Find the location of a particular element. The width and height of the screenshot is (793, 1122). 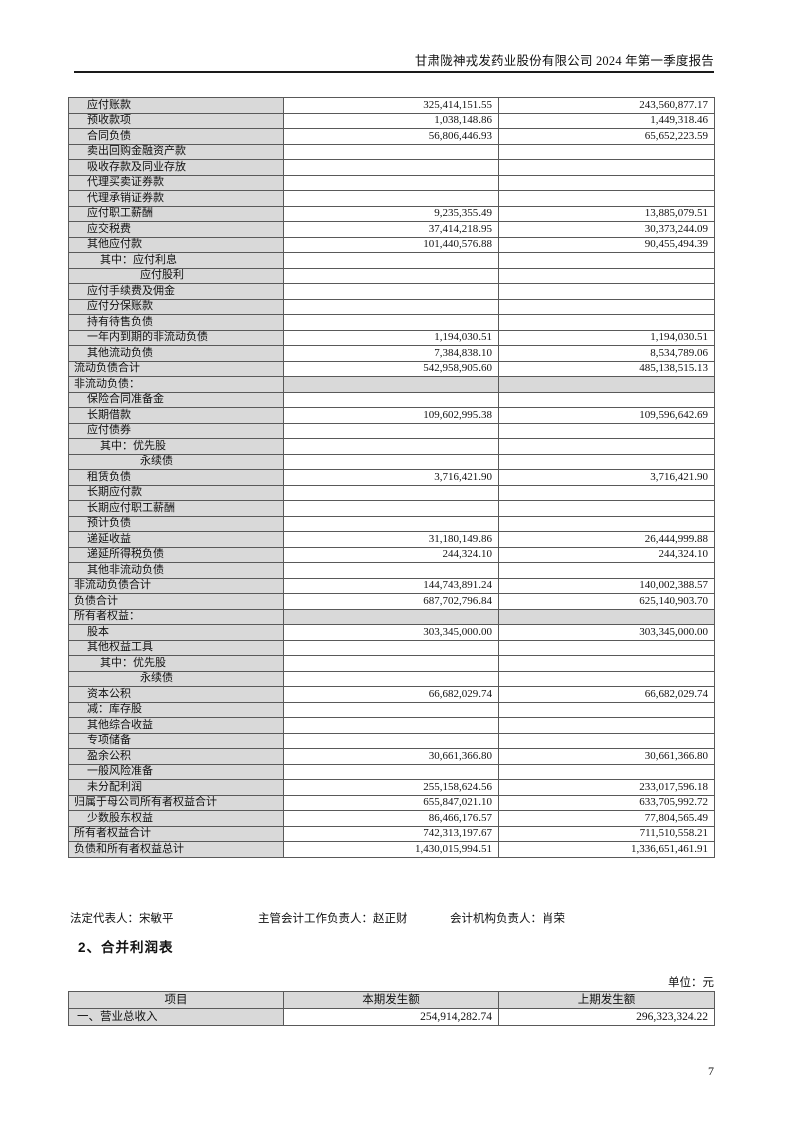

row-label-cell: 股本 is located at coordinates (176, 632).